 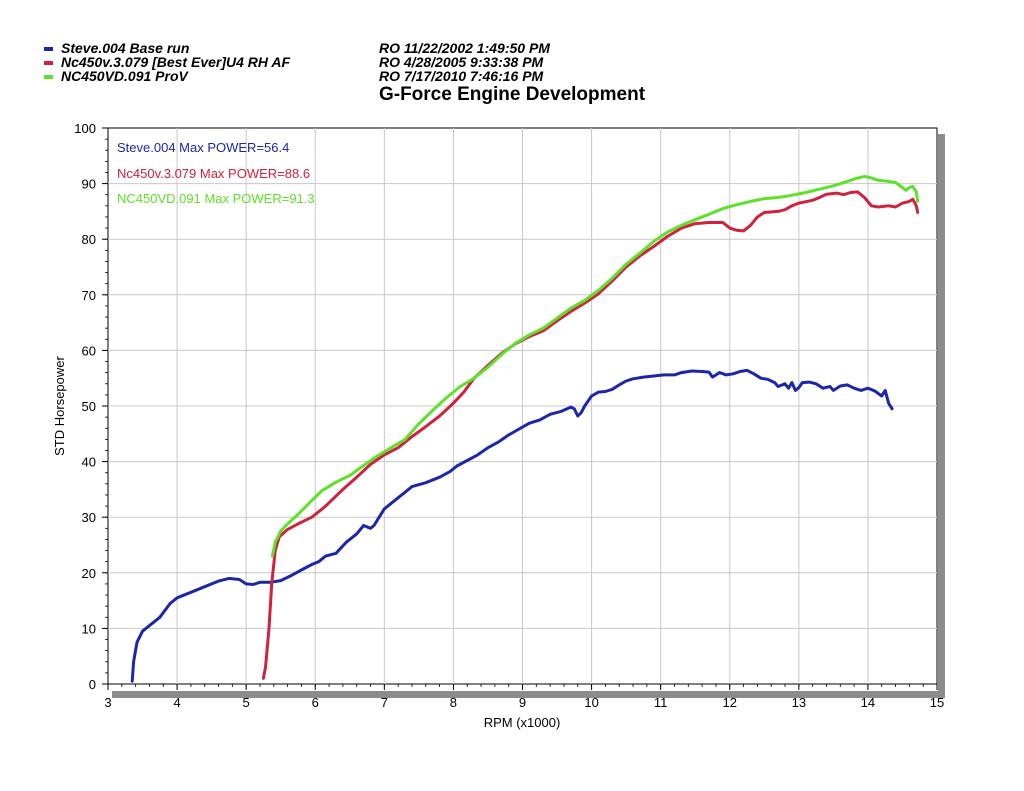 What do you see at coordinates (176, 702) in the screenshot?
I see `x-tick-label: 4` at bounding box center [176, 702].